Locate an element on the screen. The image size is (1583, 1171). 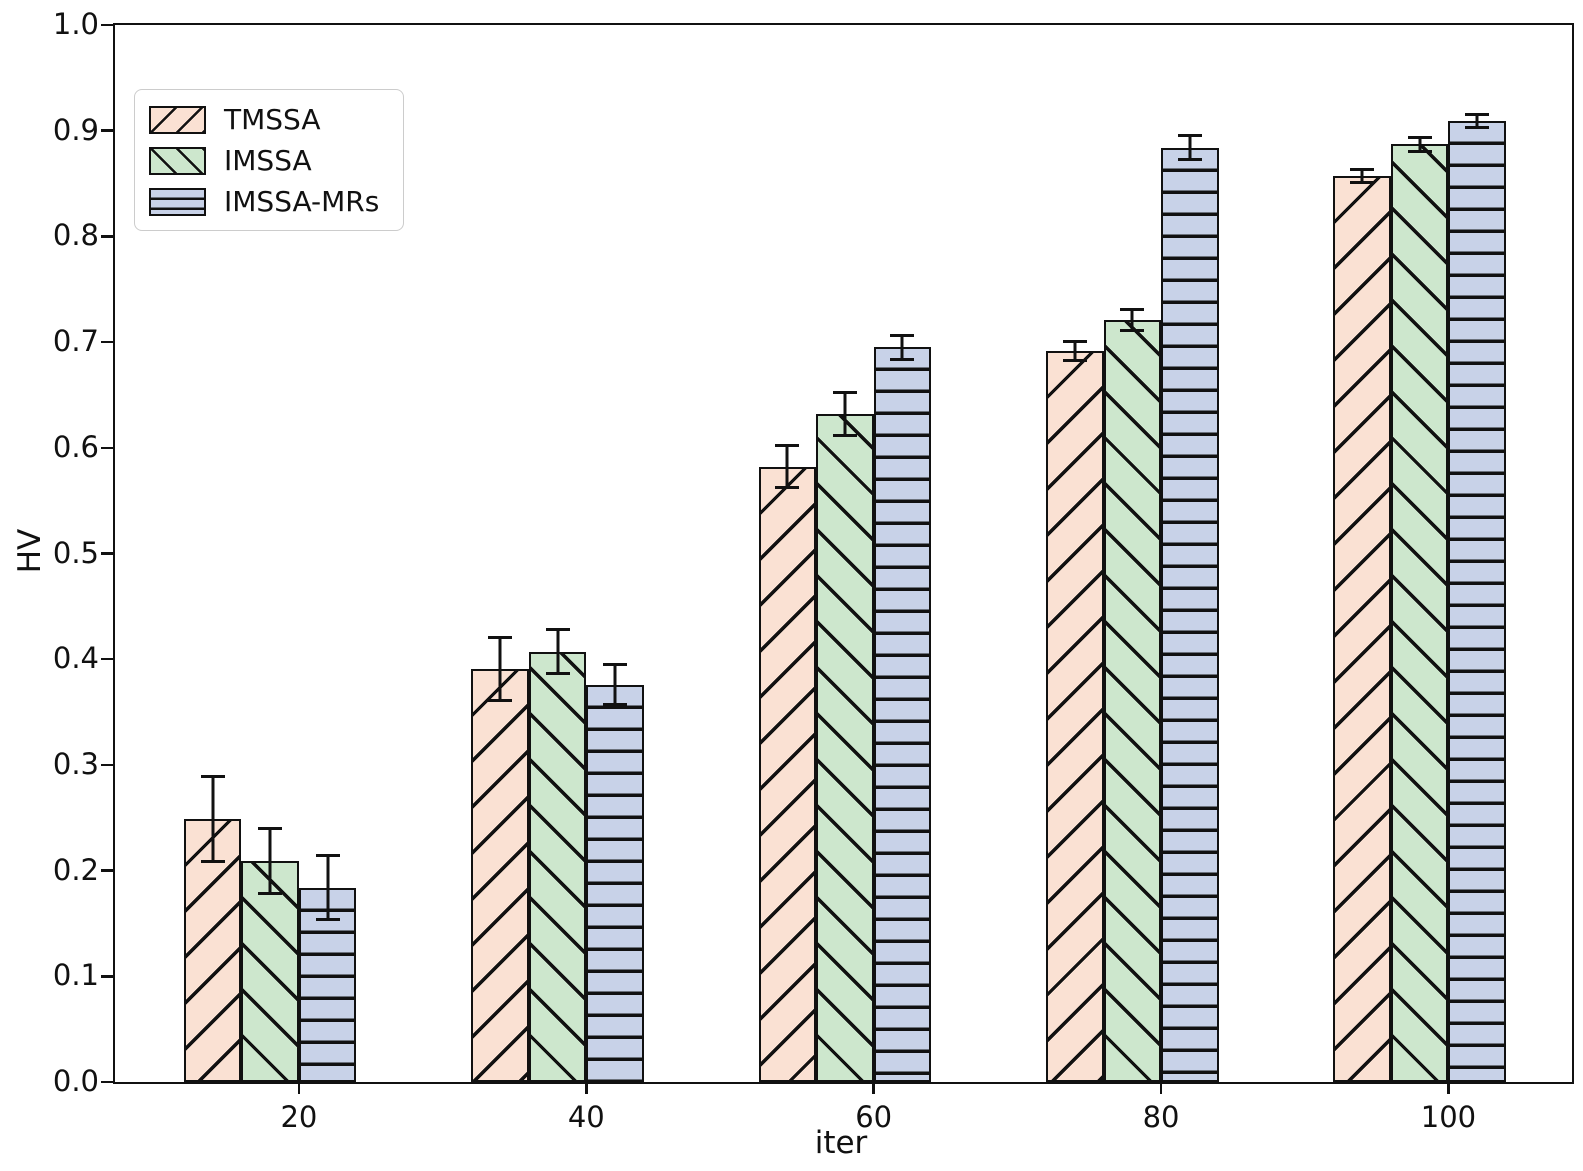
y-tick-label-0.1: 0.1 is located at coordinates (75, 975).